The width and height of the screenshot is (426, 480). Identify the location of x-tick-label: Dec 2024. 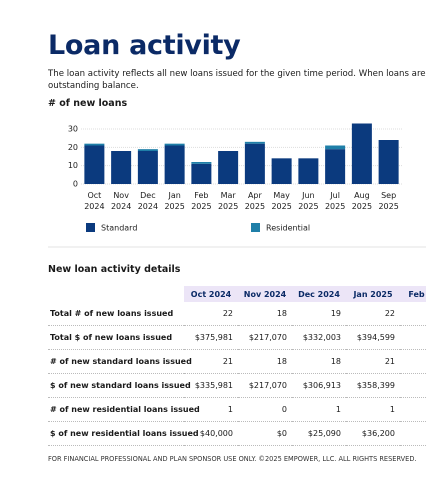
(148, 201).